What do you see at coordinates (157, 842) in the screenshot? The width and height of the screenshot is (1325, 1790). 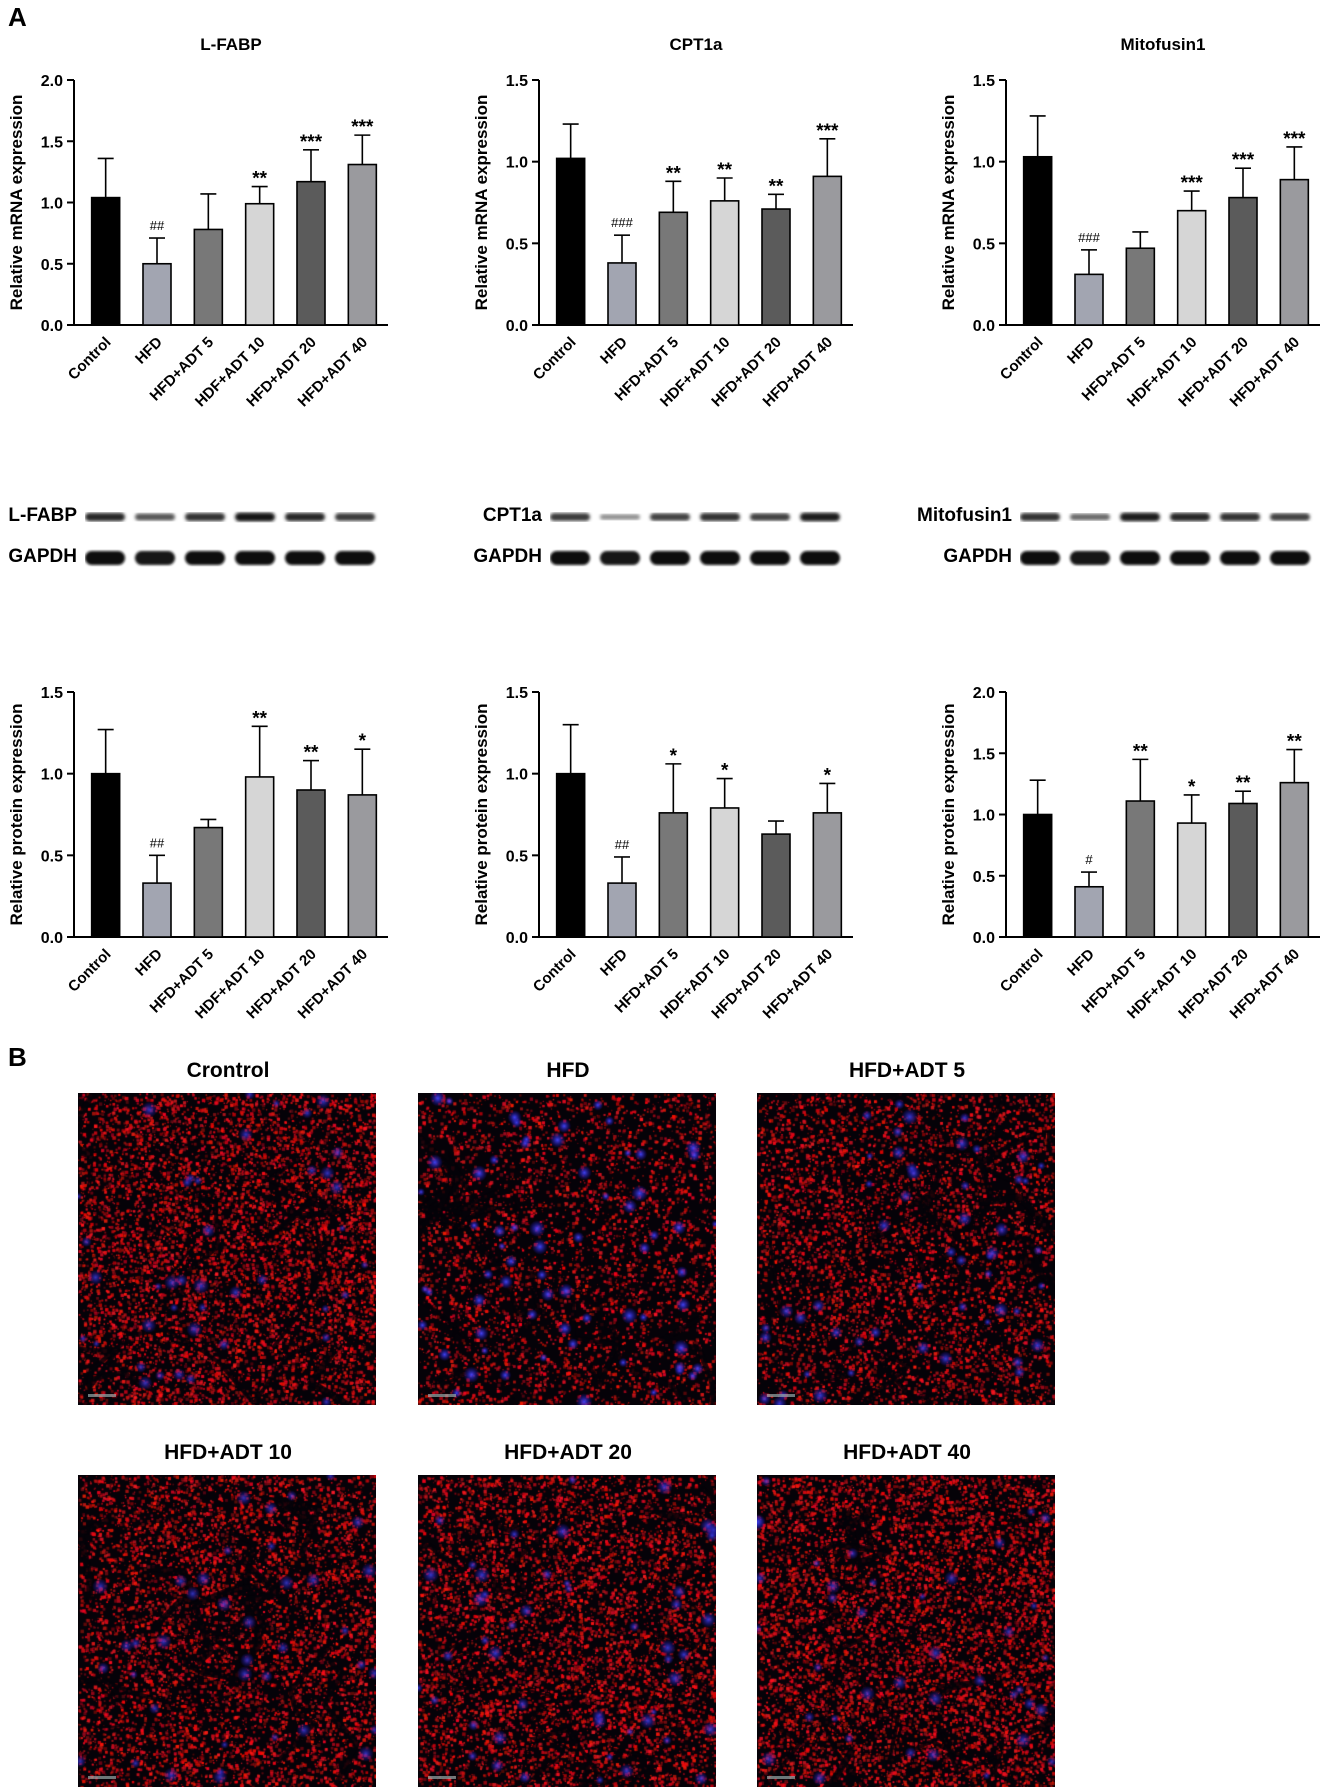 I see `significance-label: ##` at bounding box center [157, 842].